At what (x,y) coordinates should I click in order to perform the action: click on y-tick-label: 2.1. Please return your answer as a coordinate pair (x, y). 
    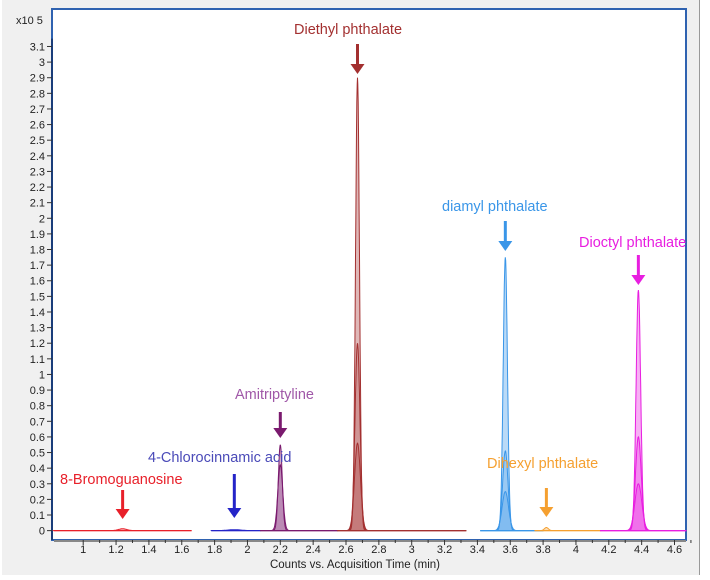
    Looking at the image, I should click on (37, 204).